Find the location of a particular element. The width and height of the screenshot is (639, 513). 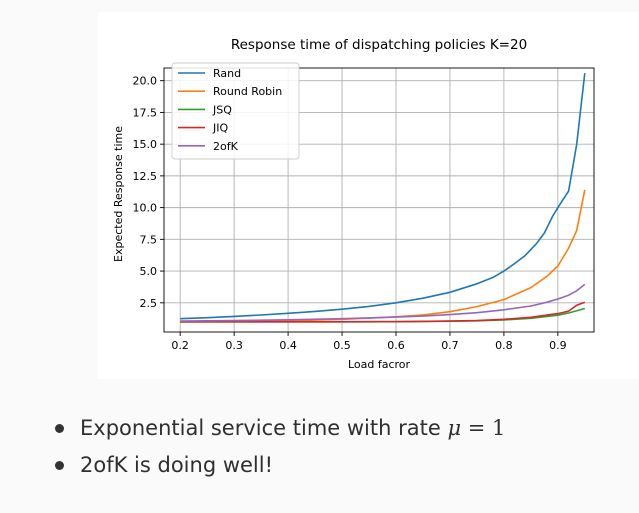

legend-box is located at coordinates (235, 111).